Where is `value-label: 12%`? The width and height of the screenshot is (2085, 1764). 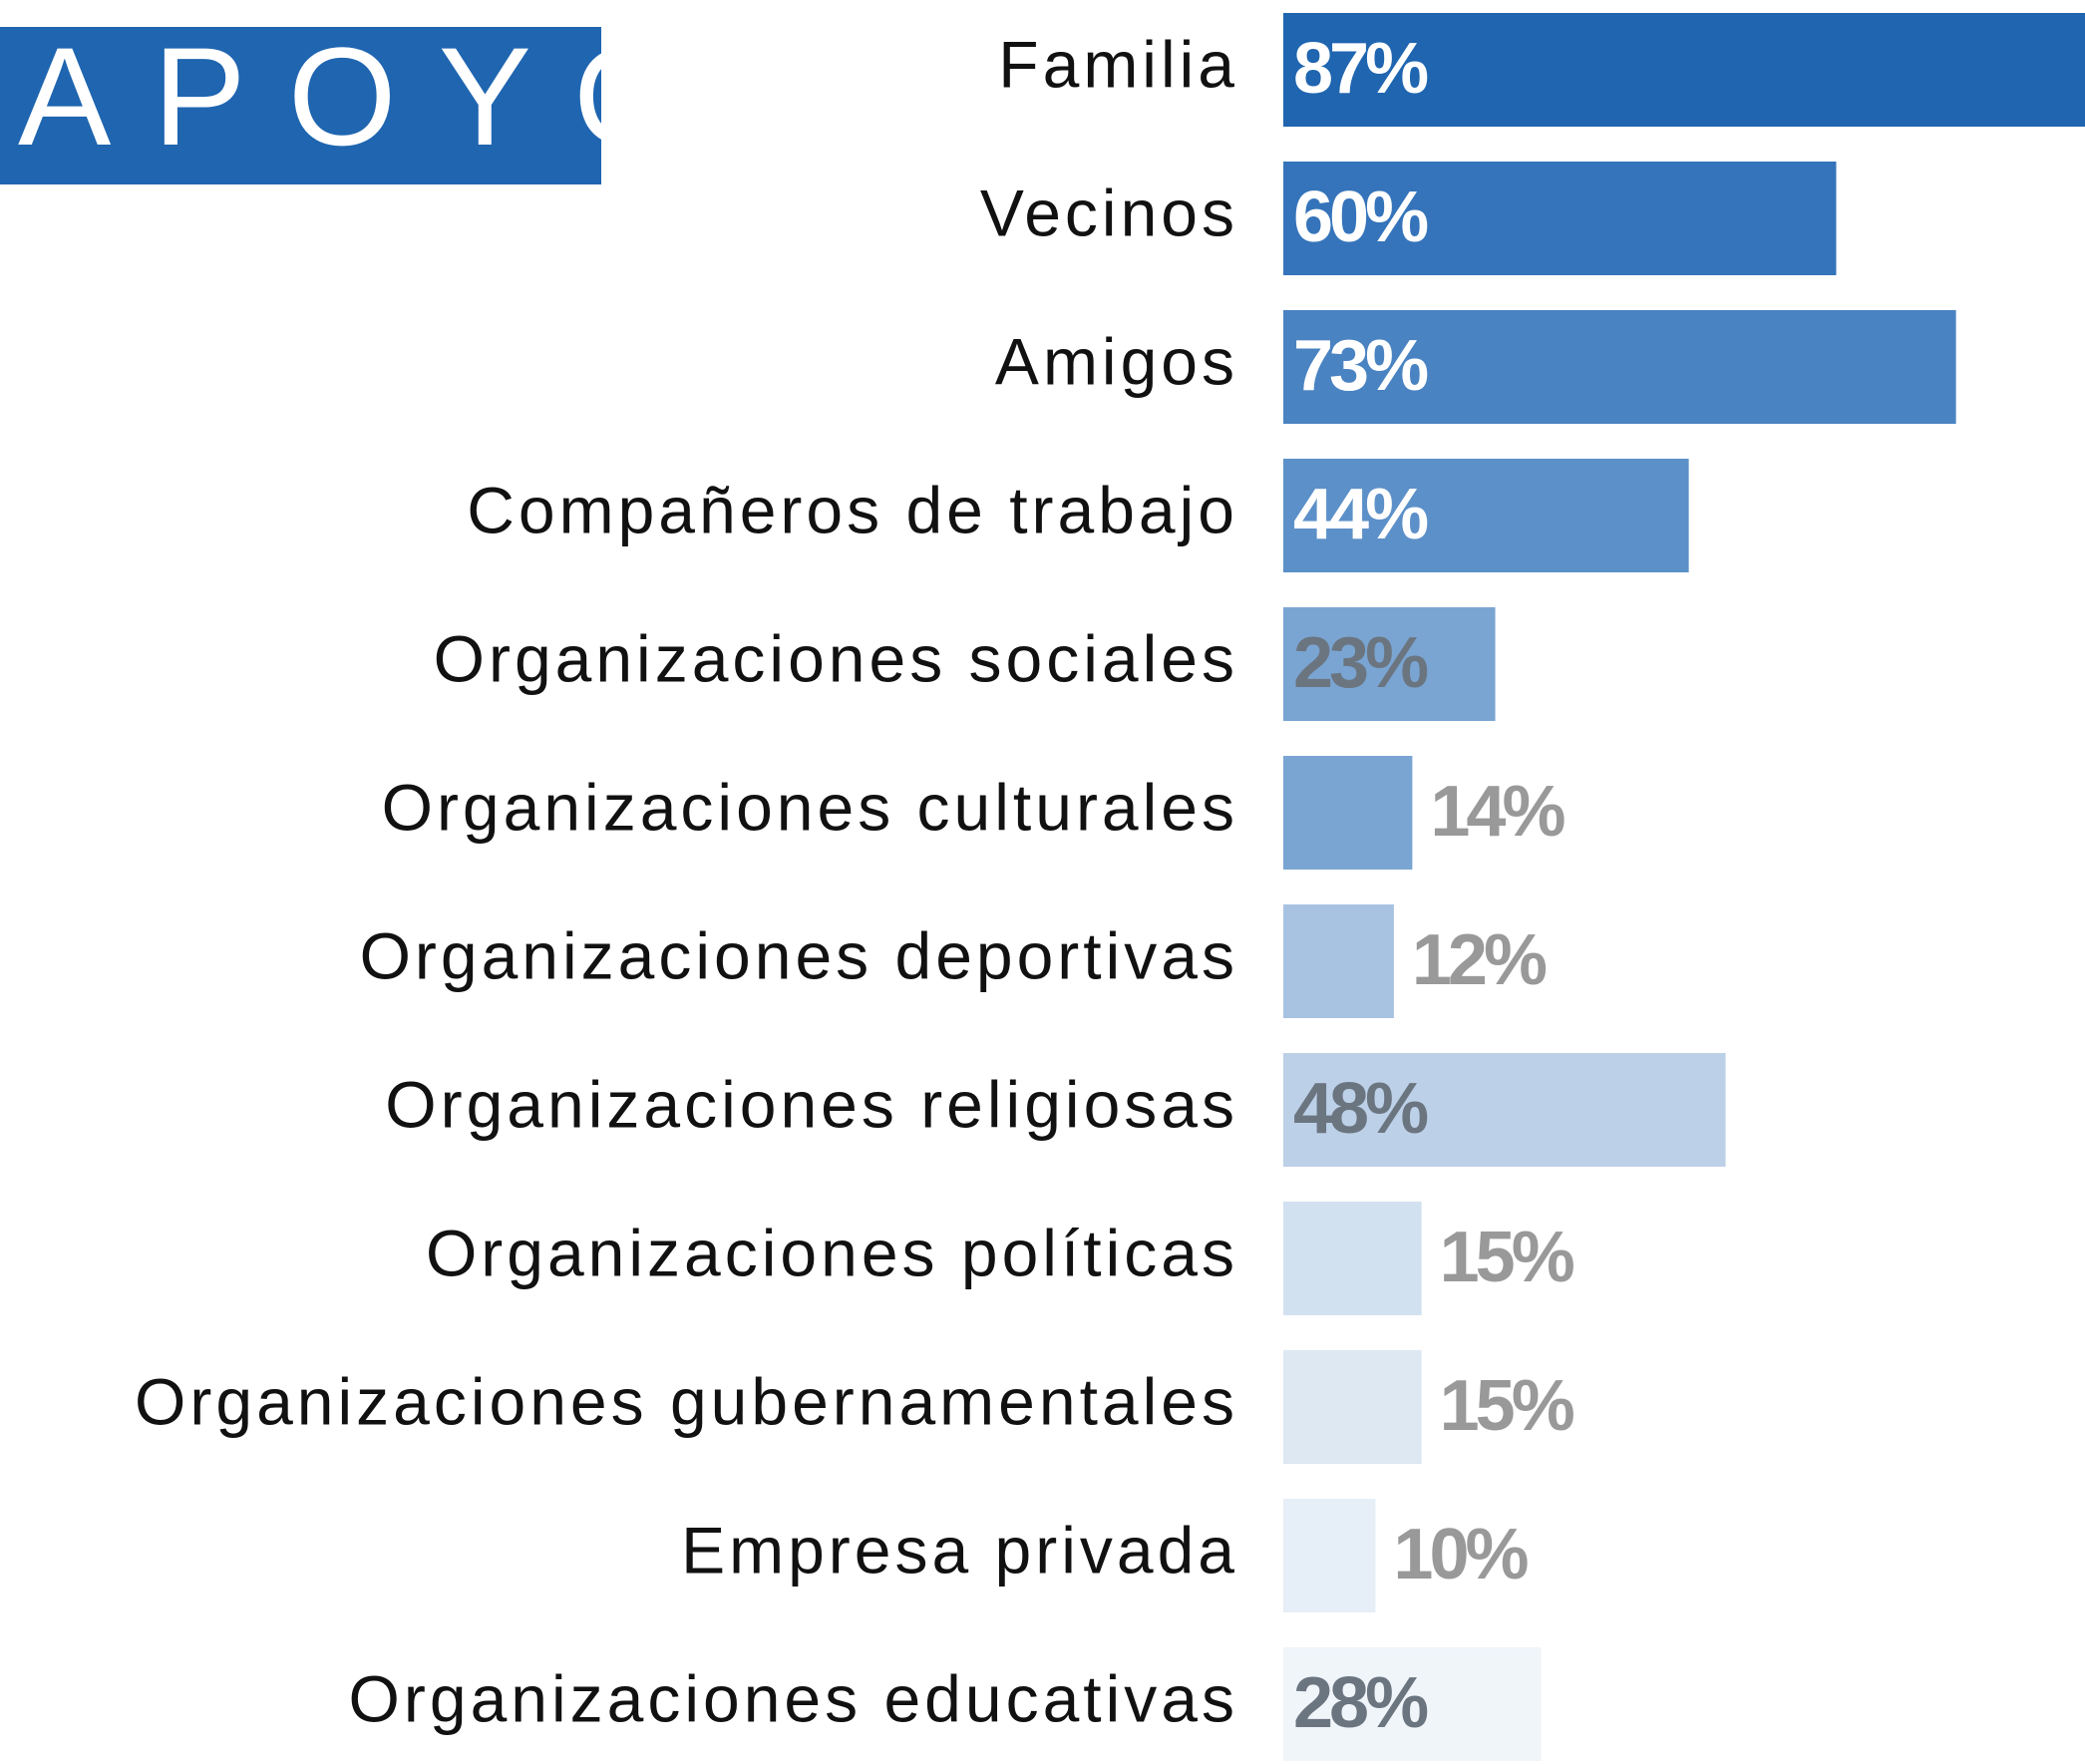 value-label: 12% is located at coordinates (1479, 960).